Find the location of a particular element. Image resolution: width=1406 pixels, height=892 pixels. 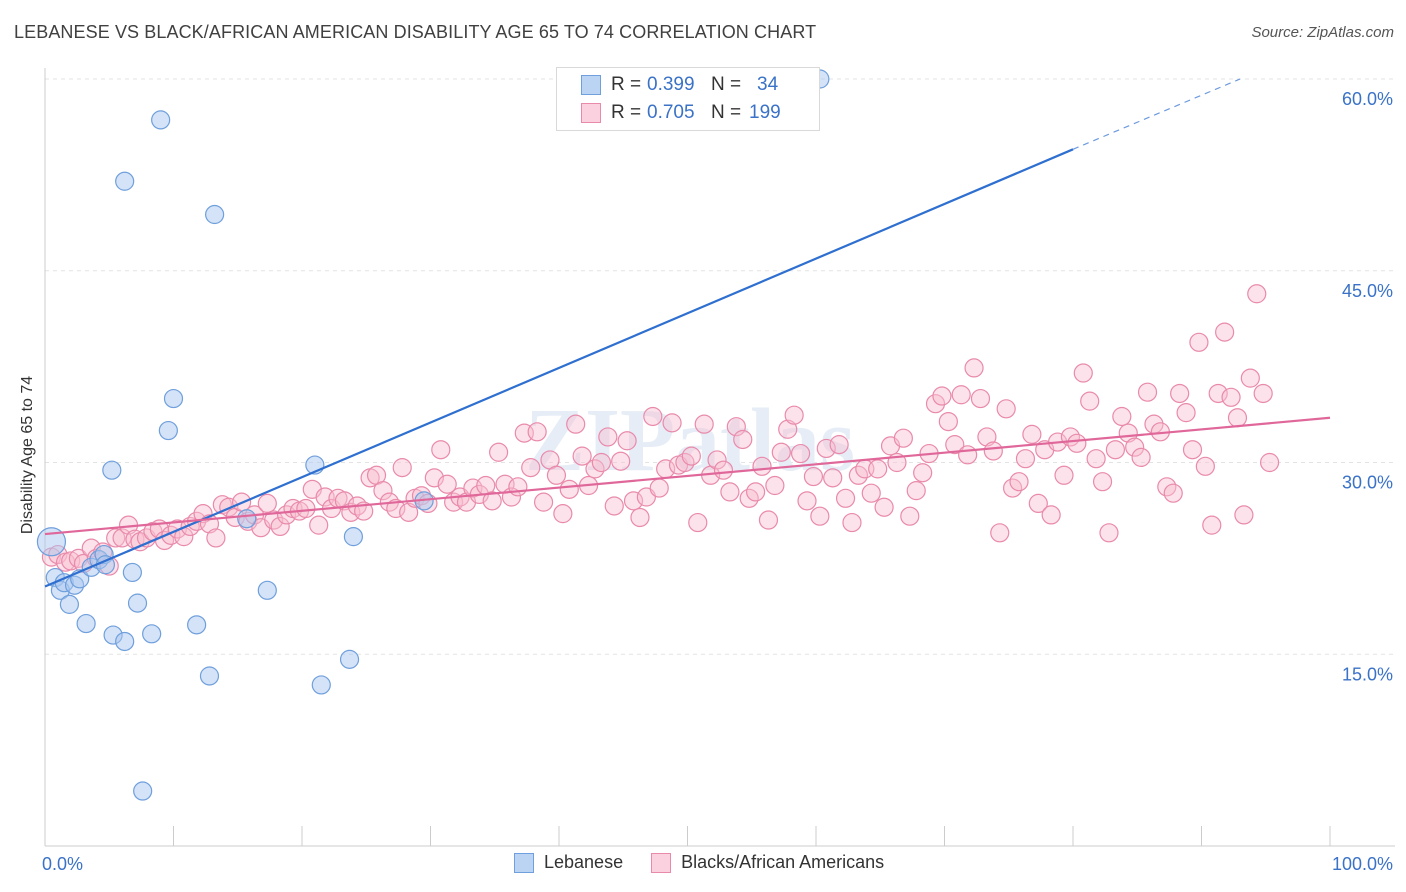

black-swatch is located at coordinates (591, 113).